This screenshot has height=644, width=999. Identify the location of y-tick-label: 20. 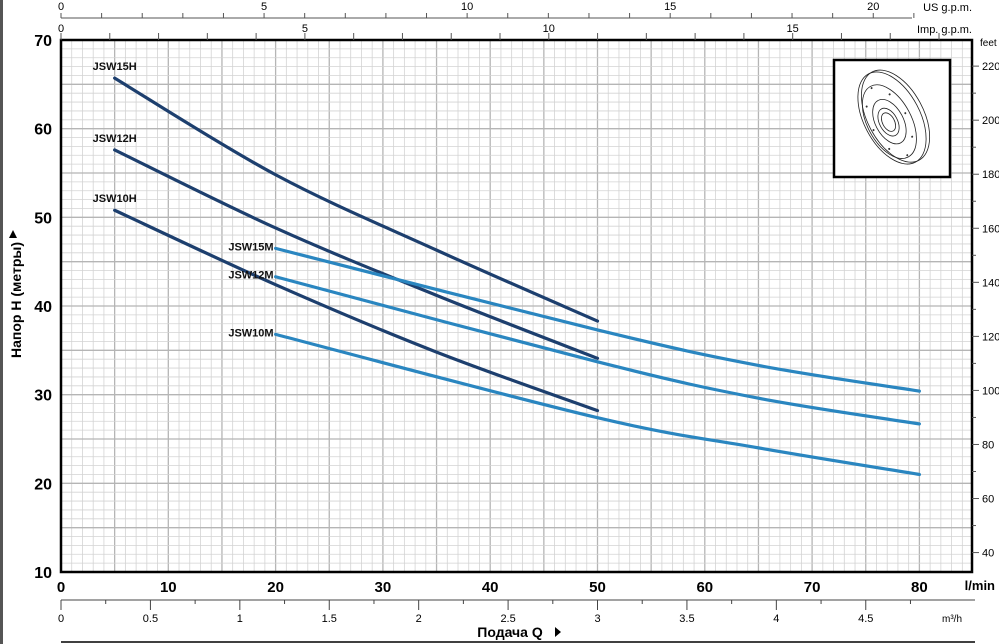
(43, 484).